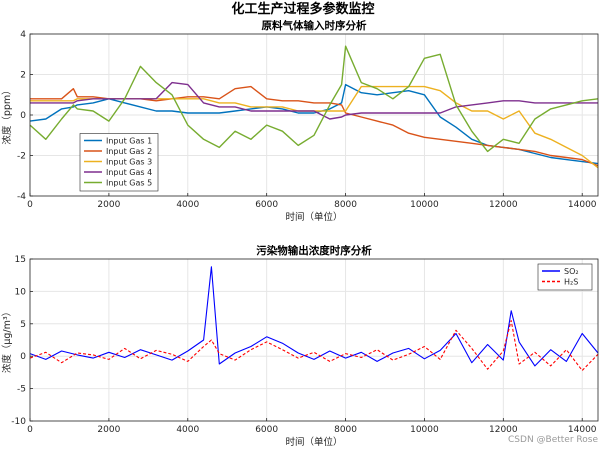 The width and height of the screenshot is (605, 457). I want to click on y-tick-label: 10, so click(21, 292).